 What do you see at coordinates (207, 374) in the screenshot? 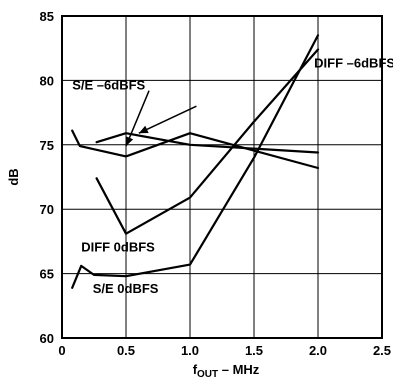
I see `x-axis-label-sub: OUT` at bounding box center [207, 374].